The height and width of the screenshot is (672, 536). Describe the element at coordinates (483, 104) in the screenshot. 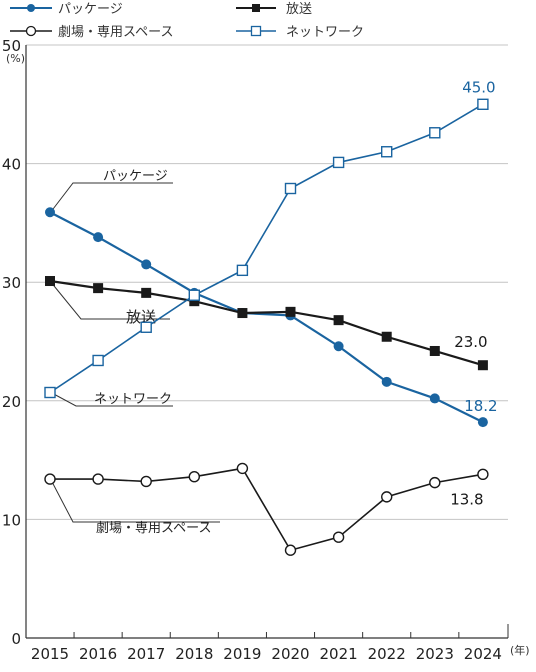

I see `point-network-2024` at that location.